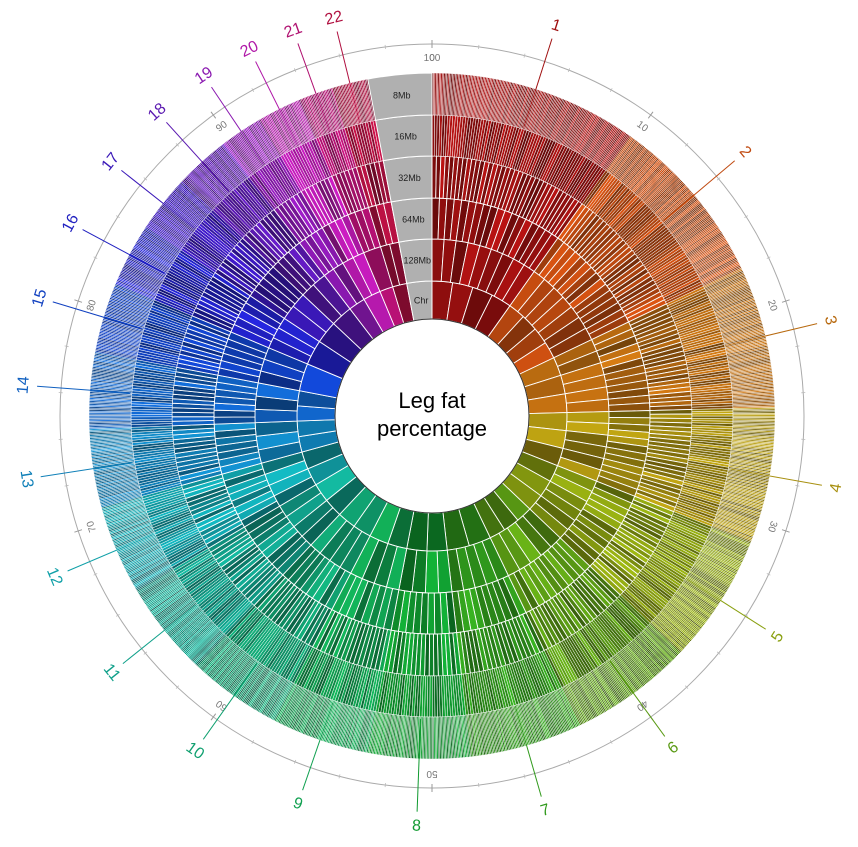 The height and width of the screenshot is (847, 858). What do you see at coordinates (528, 752) in the screenshot?
I see `leader-line-chr7` at bounding box center [528, 752].